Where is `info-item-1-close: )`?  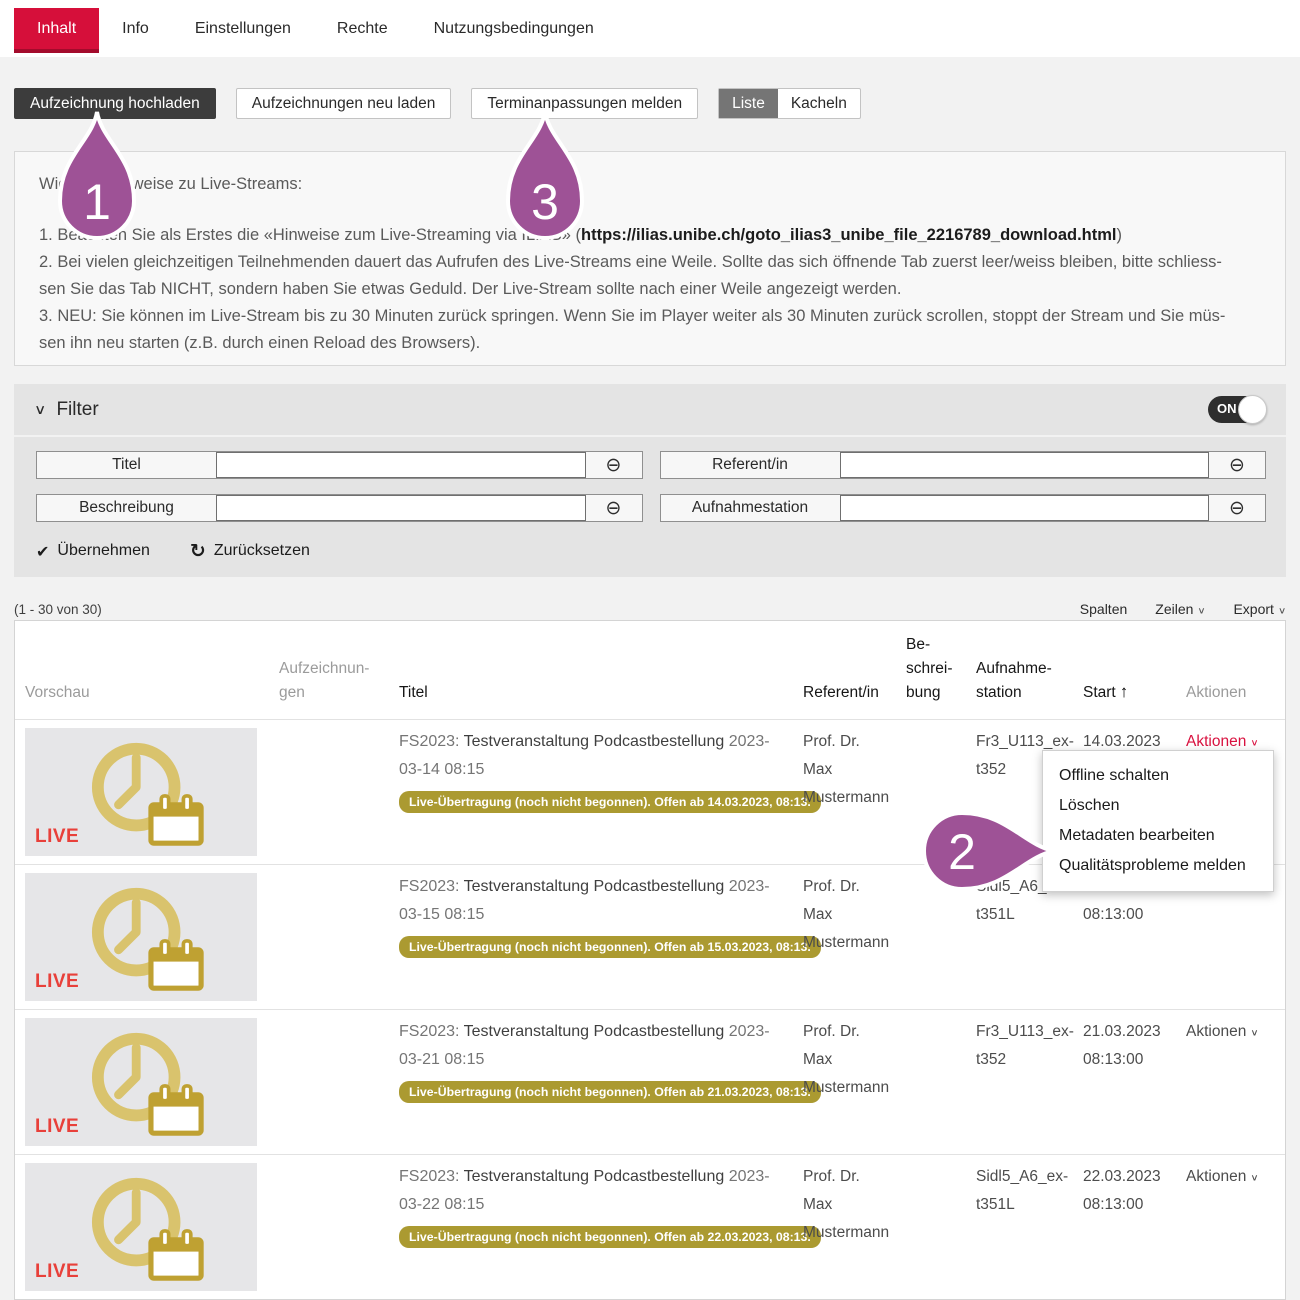
info-item-1-close: ) is located at coordinates (1119, 235).